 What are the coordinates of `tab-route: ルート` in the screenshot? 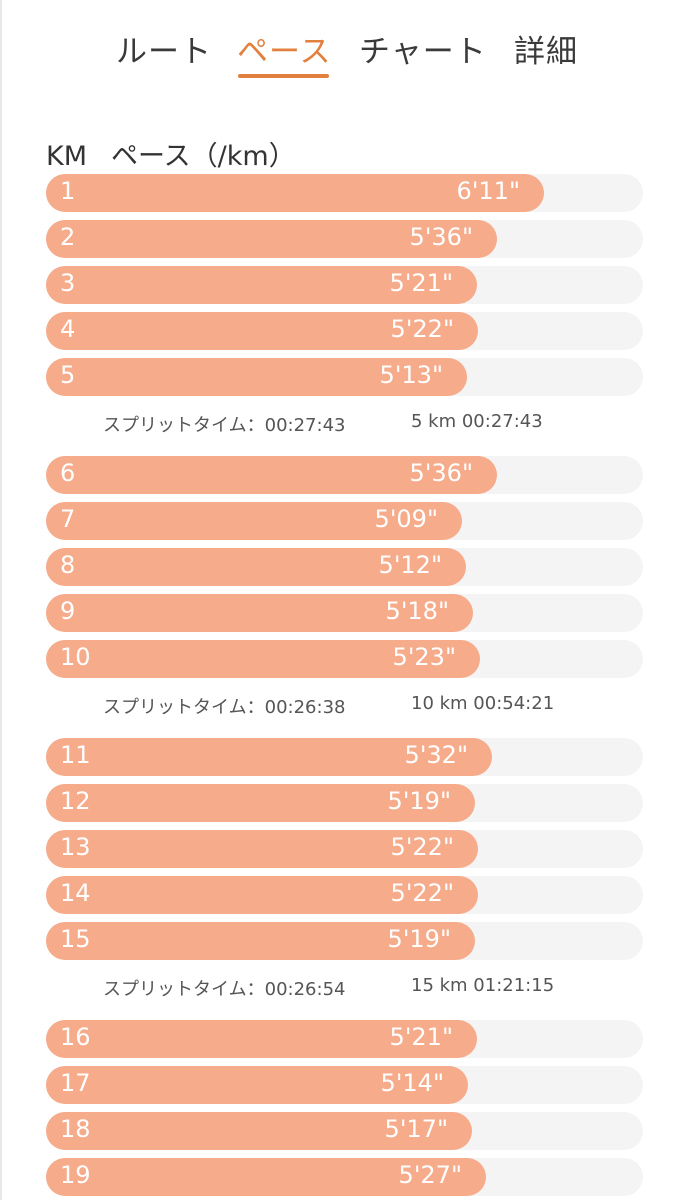 It's located at (164, 52).